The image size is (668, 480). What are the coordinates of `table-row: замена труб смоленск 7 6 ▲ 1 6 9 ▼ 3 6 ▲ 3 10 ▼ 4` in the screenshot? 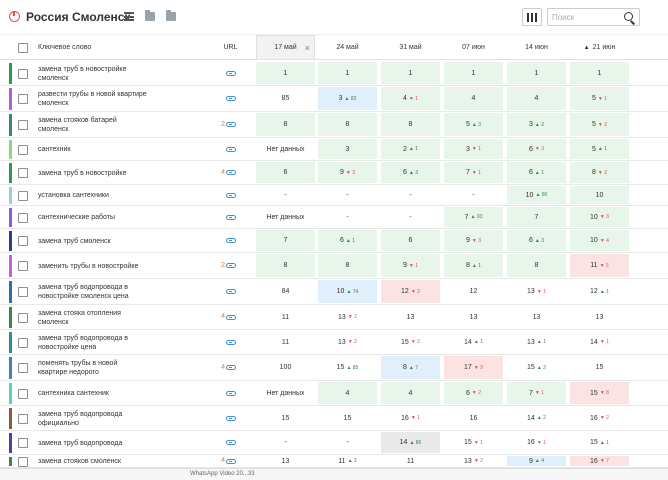 It's located at (334, 241).